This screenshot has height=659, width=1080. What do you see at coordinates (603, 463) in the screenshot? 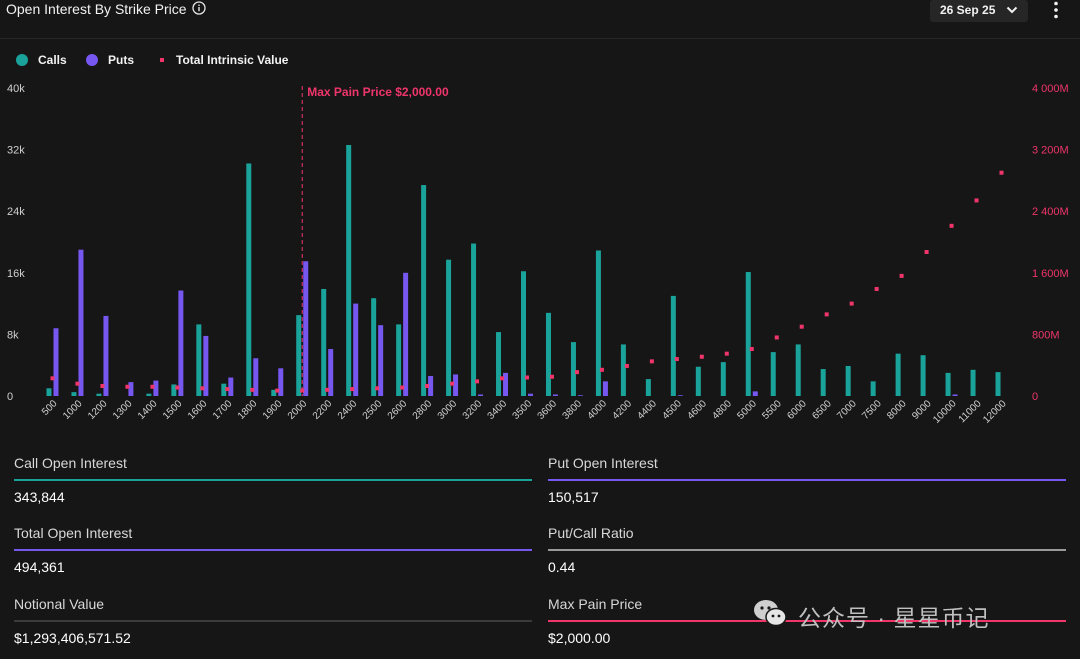
I see `stat-label: Put Open Interest` at bounding box center [603, 463].